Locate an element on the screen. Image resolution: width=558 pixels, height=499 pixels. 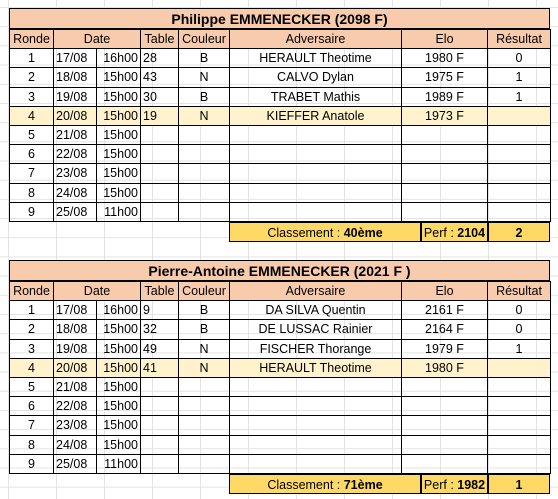
cell-date: 18/08 is located at coordinates (75, 329).